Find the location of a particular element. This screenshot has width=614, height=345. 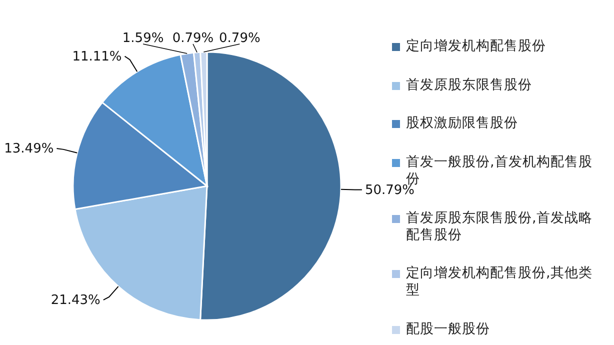

legend-label: 首发原股东限售股份,首发战略配售股份 is located at coordinates (500, 227).